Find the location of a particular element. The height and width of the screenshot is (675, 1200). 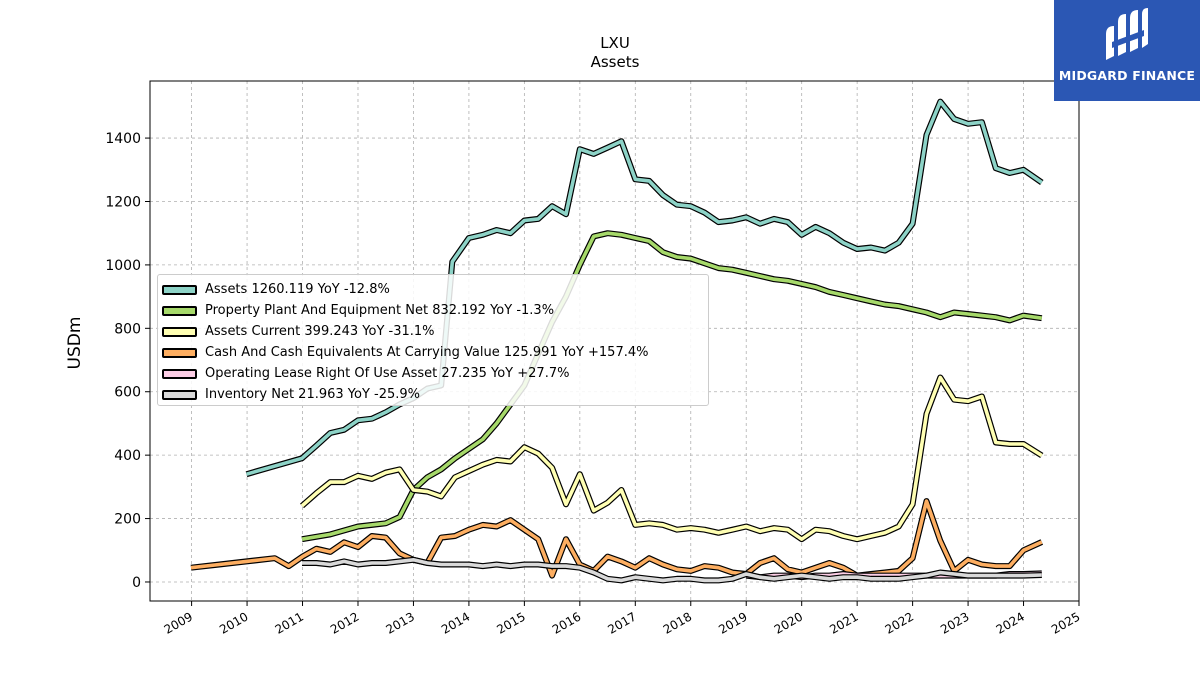

legend-label: Assets Current 399.243 YoY -31.1% is located at coordinates (320, 331).